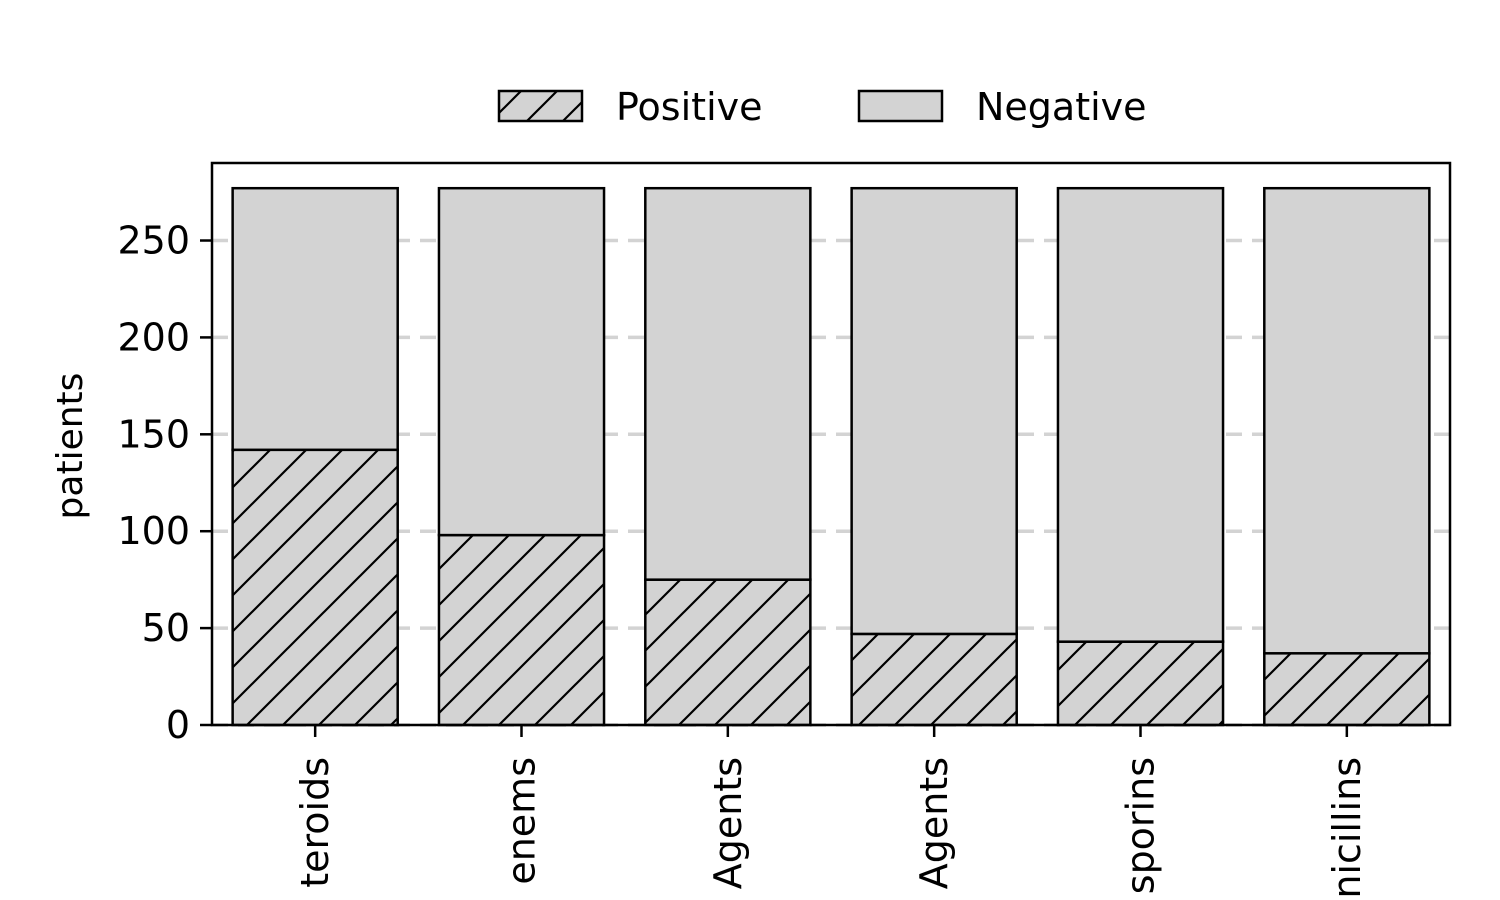 The image size is (1500, 900). I want to click on y-tick-label: 100, so click(153, 531).